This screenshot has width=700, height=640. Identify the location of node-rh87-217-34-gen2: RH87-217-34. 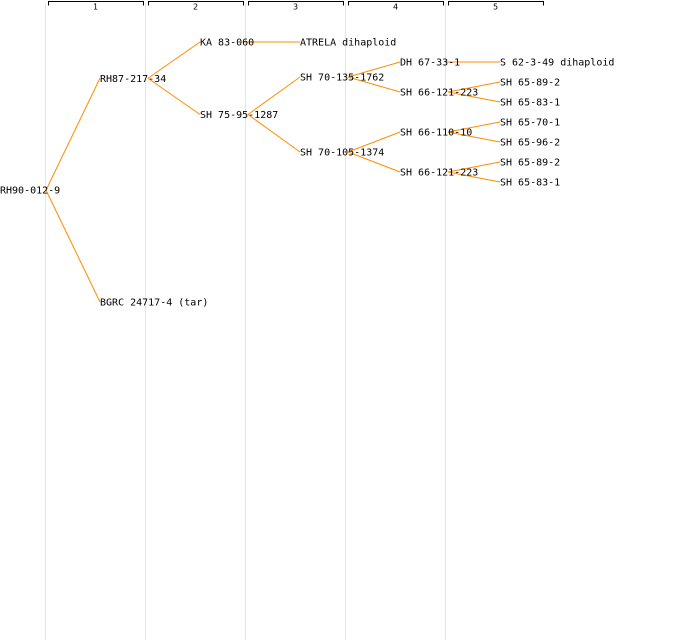
(133, 79).